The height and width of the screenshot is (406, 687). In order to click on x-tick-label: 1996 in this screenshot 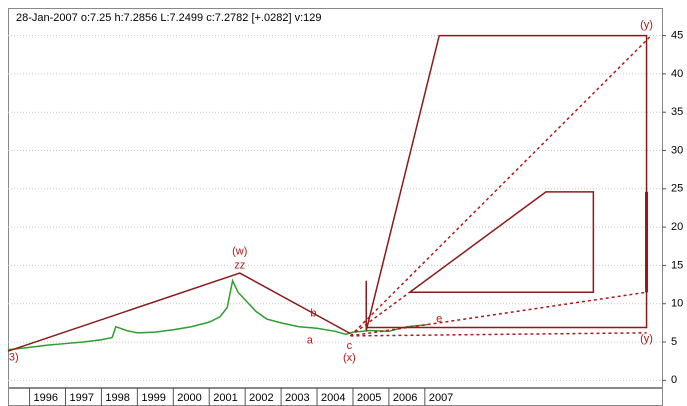, I will do `click(46, 398)`.